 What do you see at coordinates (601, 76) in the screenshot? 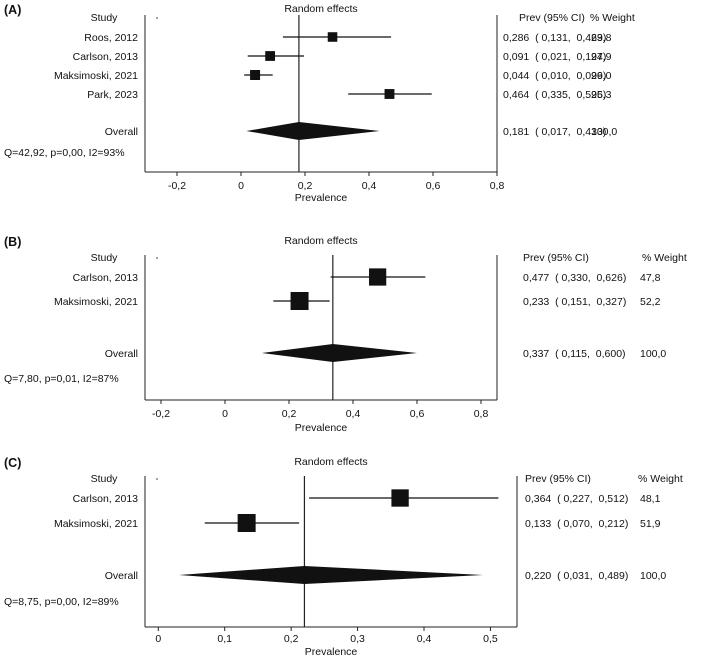
I see `study-weight: 26,0` at bounding box center [601, 76].